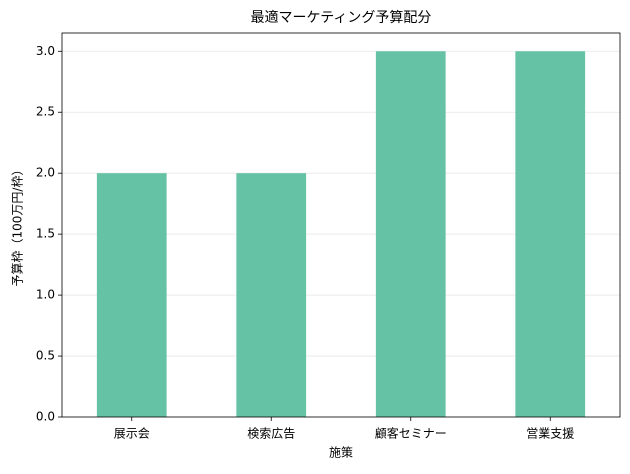 The image size is (630, 474). What do you see at coordinates (45, 112) in the screenshot?
I see `y-tick-label: 2.5` at bounding box center [45, 112].